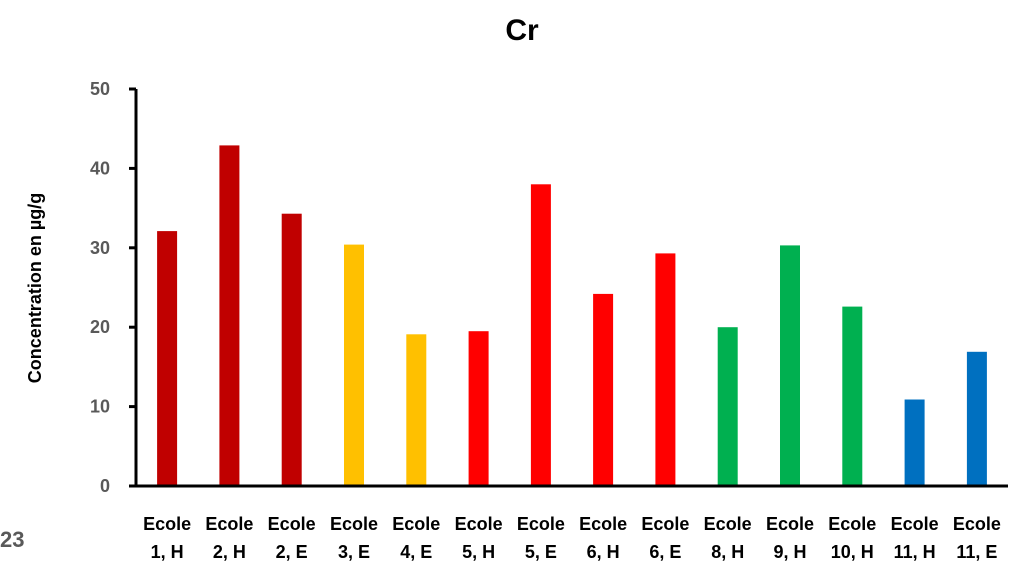 Image resolution: width=1013 pixels, height=565 pixels. Describe the element at coordinates (603, 538) in the screenshot. I see `x-tick-label: Ecole 6, H` at that location.